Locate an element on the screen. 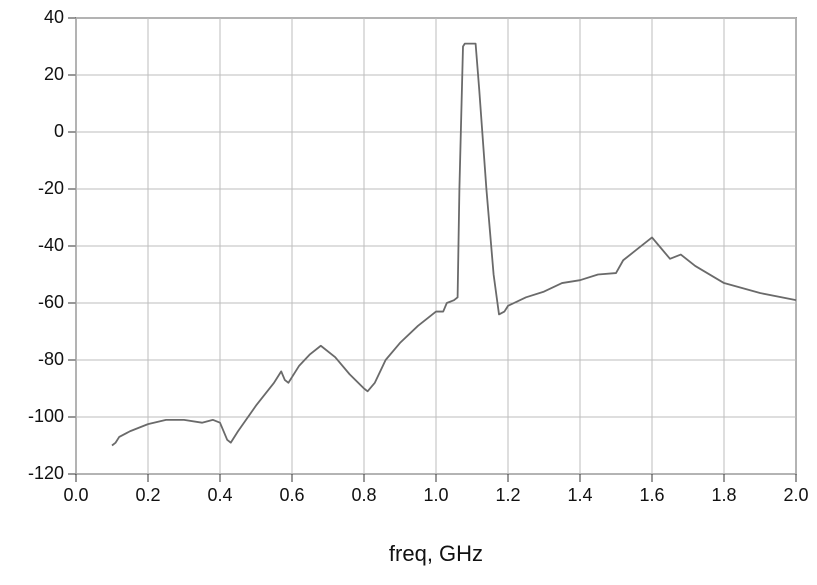  x-tick-label: 2.0 is located at coordinates (795, 495).